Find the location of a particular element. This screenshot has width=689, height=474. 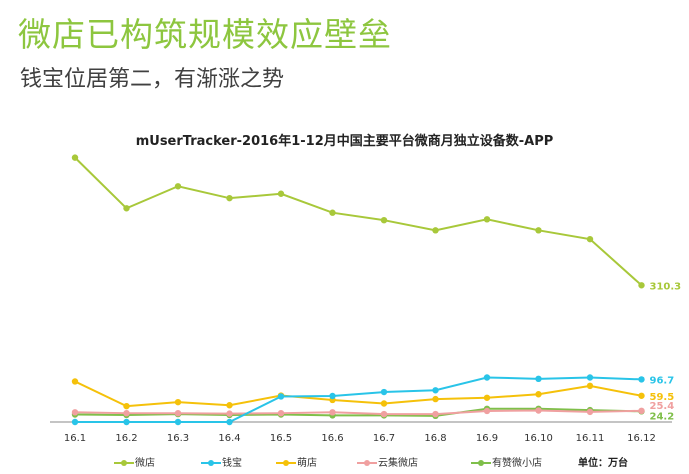

x-tick-label: 16.2 is located at coordinates (126, 438).